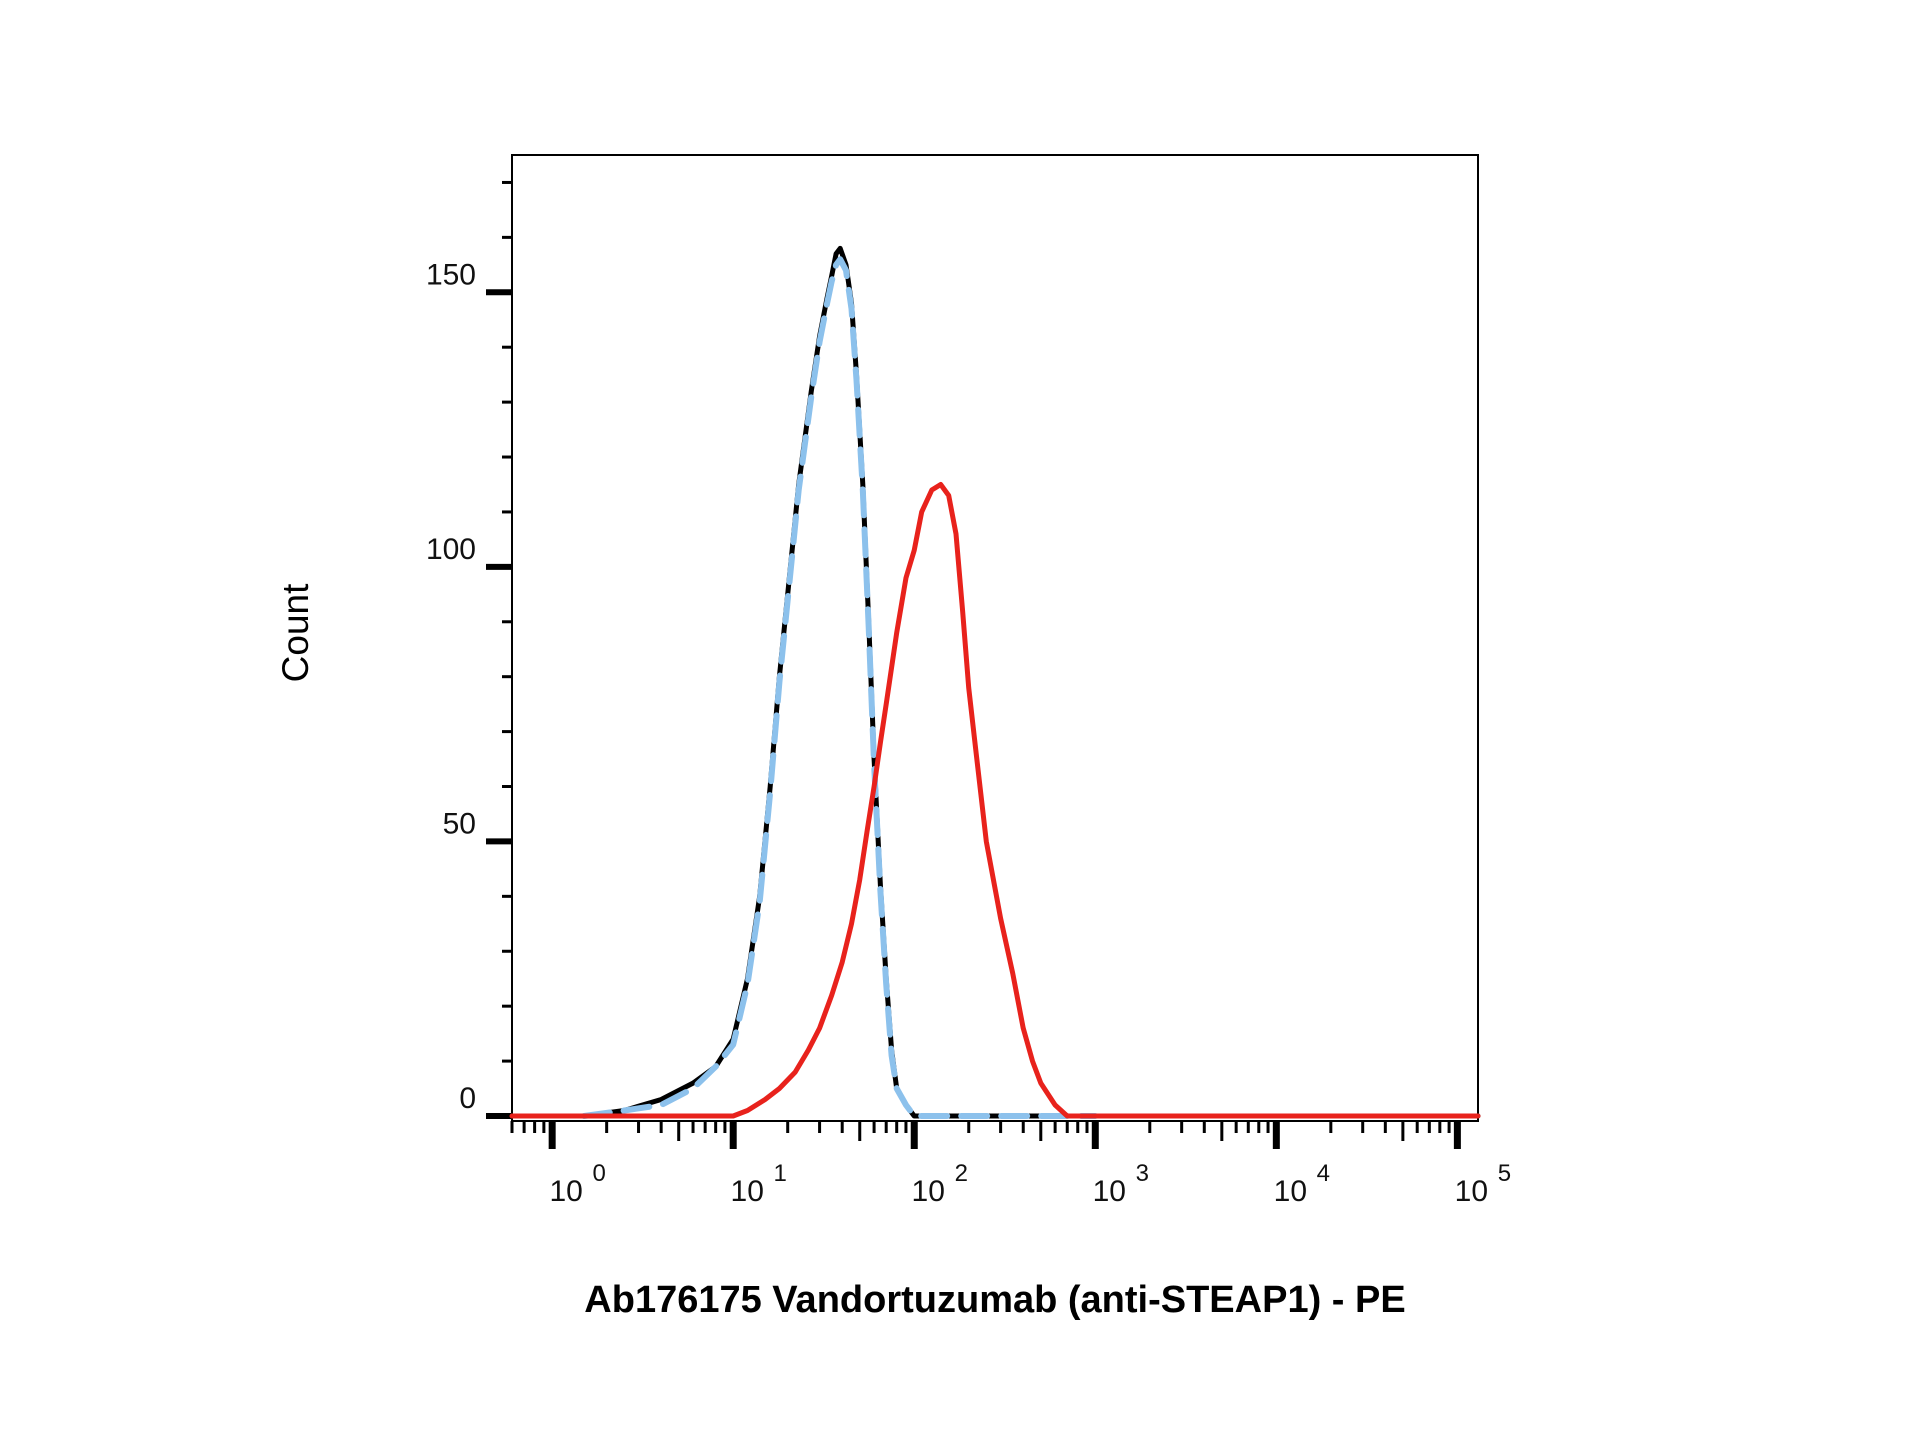  Describe the element at coordinates (980, 1131) in the screenshot. I see `x-minor-ticks` at that location.